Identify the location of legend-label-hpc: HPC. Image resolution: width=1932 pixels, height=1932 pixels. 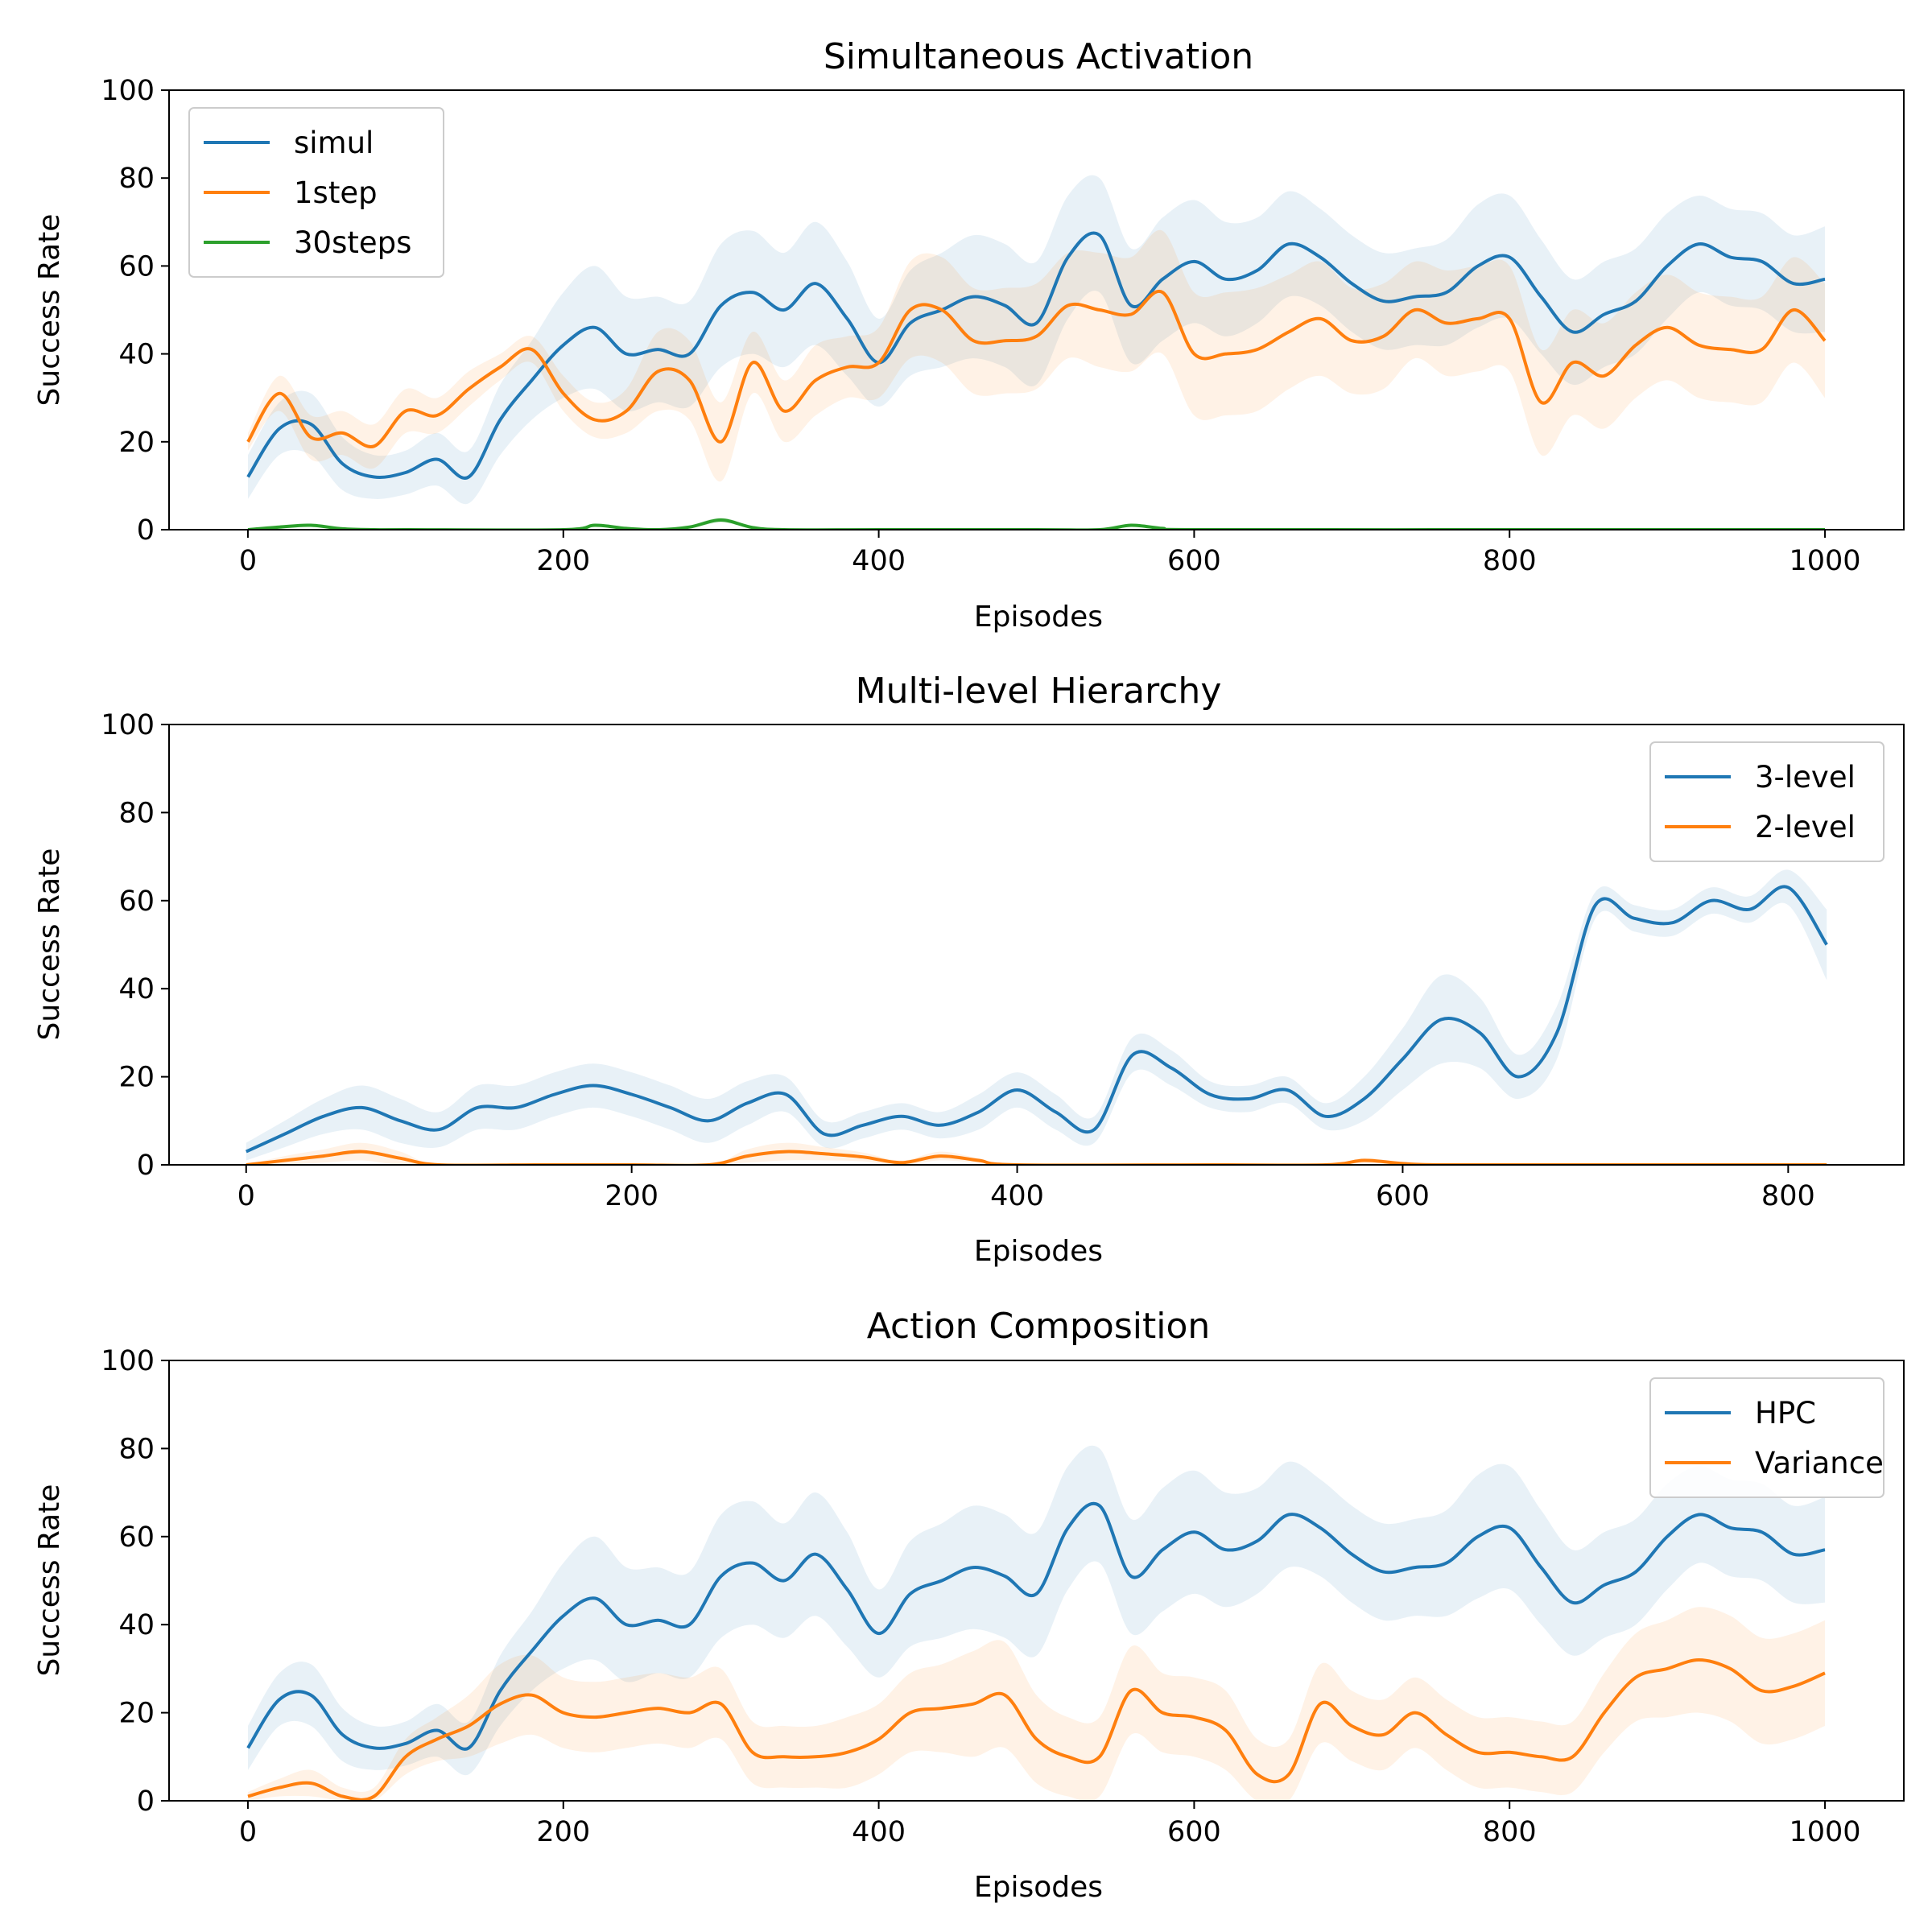
(1785, 1413).